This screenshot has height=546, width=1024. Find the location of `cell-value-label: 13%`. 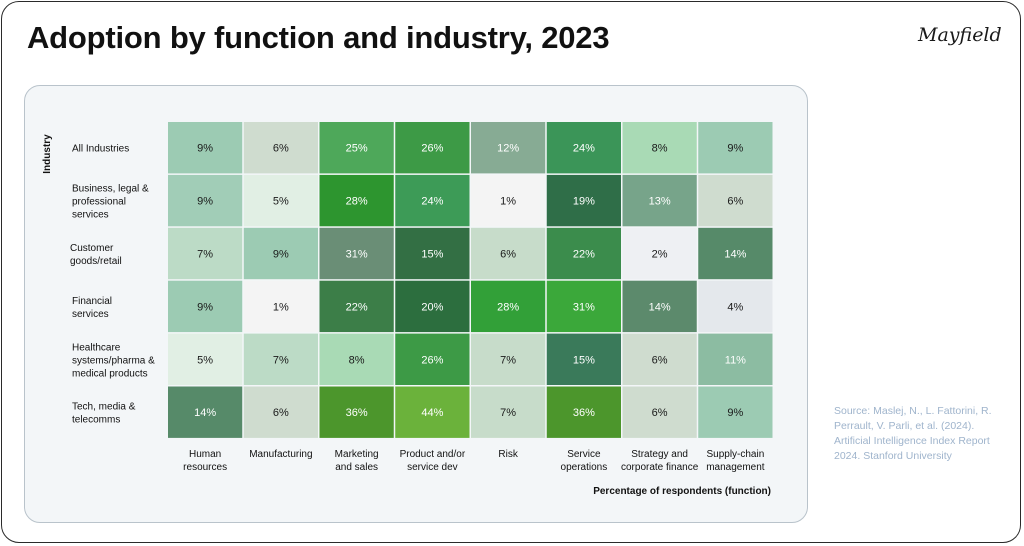

cell-value-label: 13% is located at coordinates (660, 202).